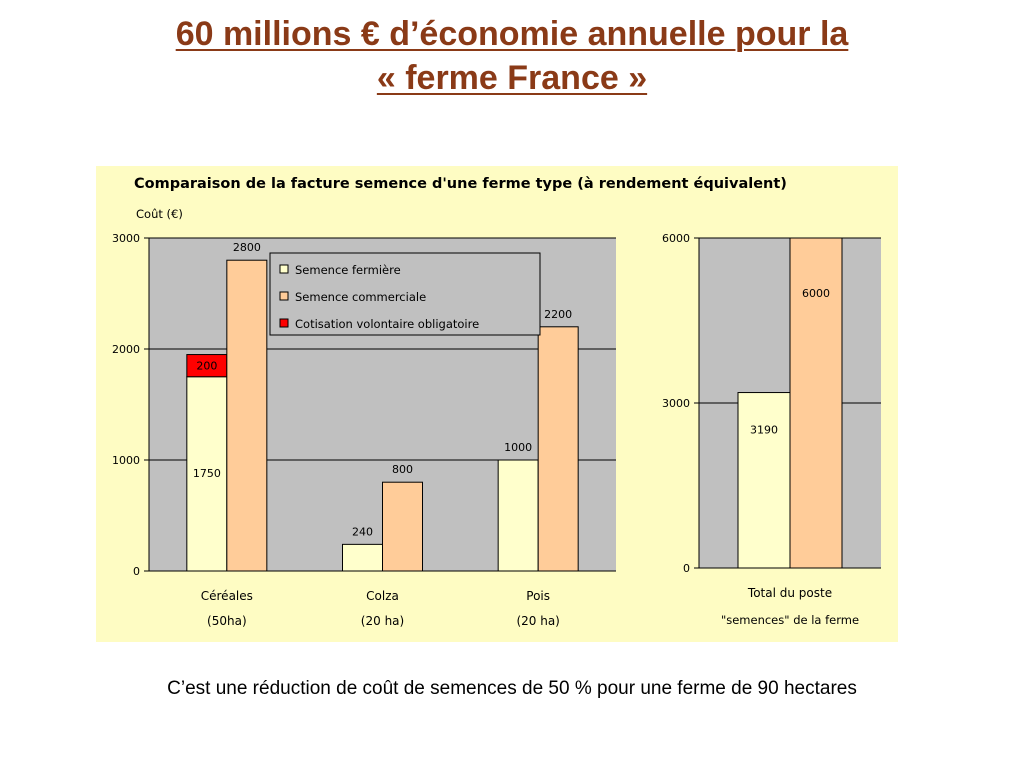 The image size is (1024, 768). Describe the element at coordinates (686, 568) in the screenshot. I see `right-y-tick-label: 0` at that location.